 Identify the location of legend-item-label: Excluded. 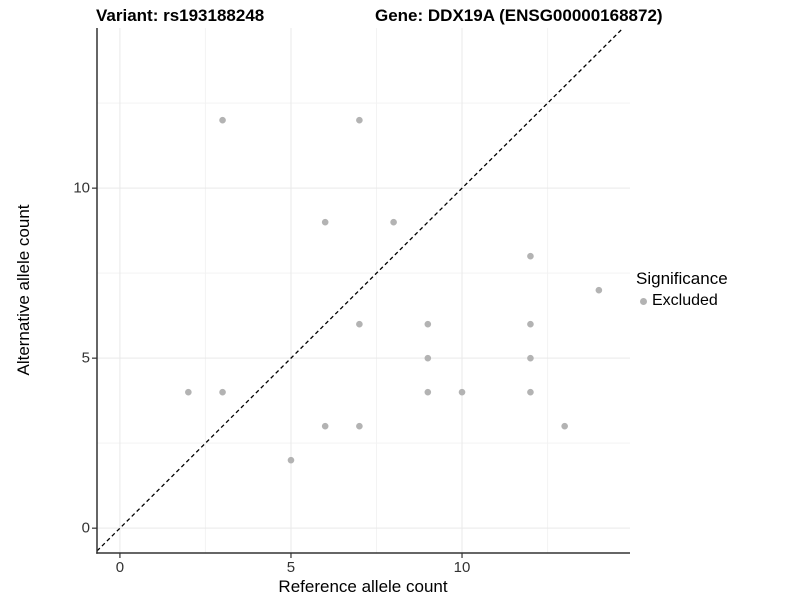
(685, 300).